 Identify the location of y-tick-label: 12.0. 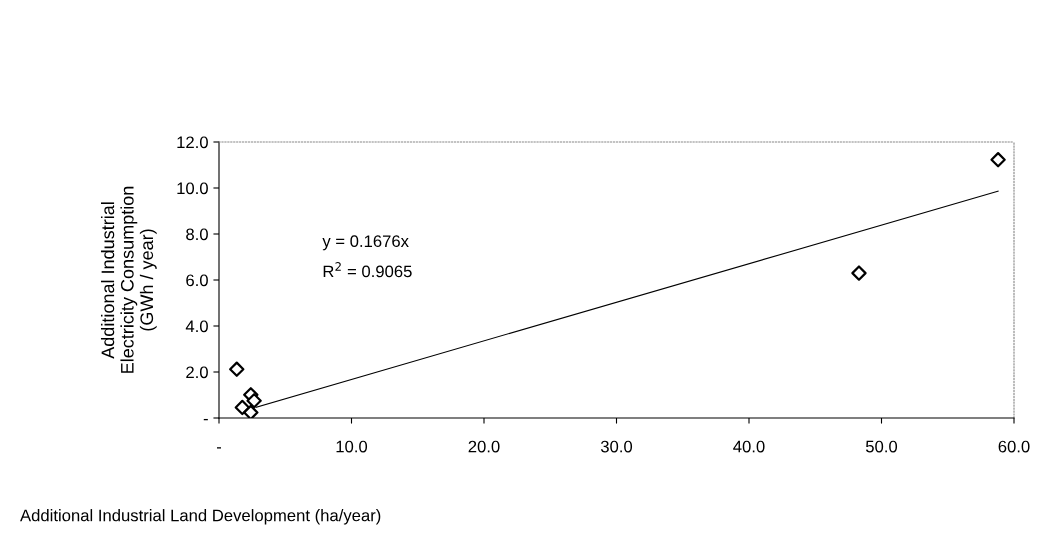
(192, 142).